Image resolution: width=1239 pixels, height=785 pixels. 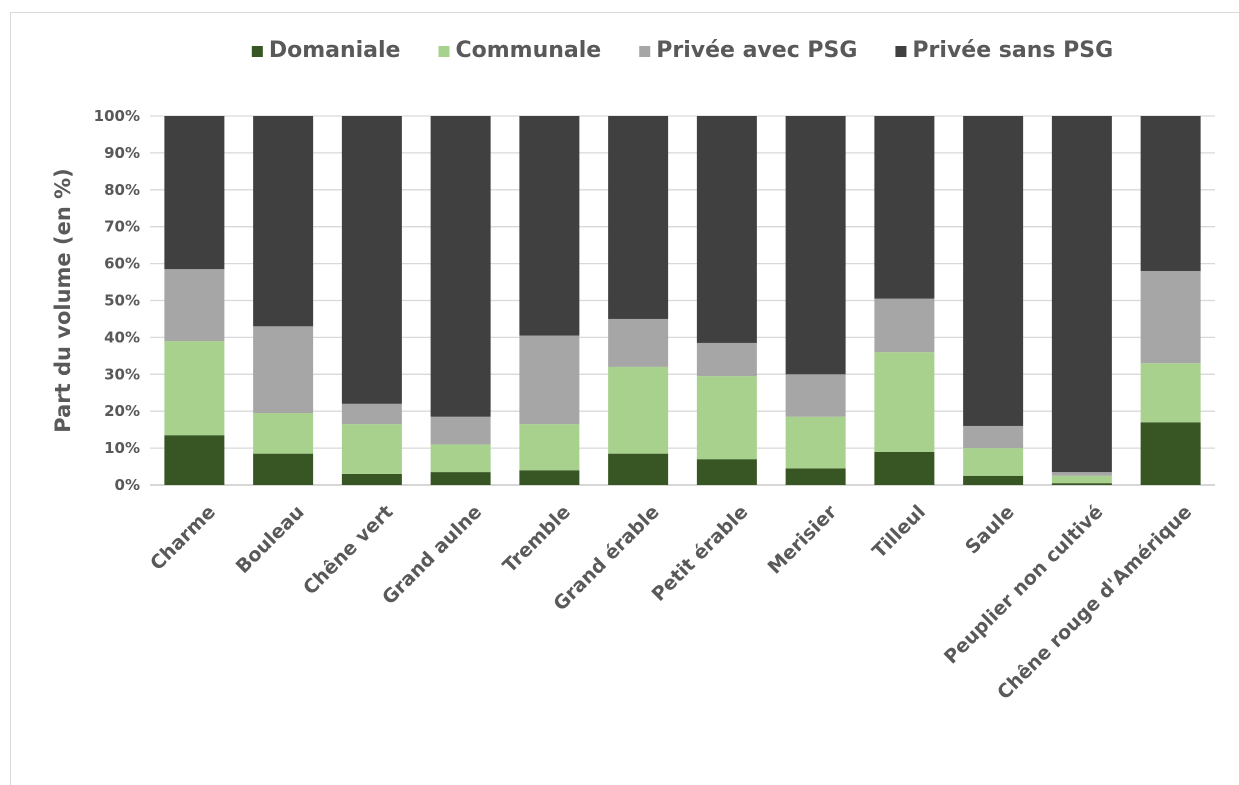 What do you see at coordinates (122, 153) in the screenshot?
I see `y-tick-label: 90%` at bounding box center [122, 153].